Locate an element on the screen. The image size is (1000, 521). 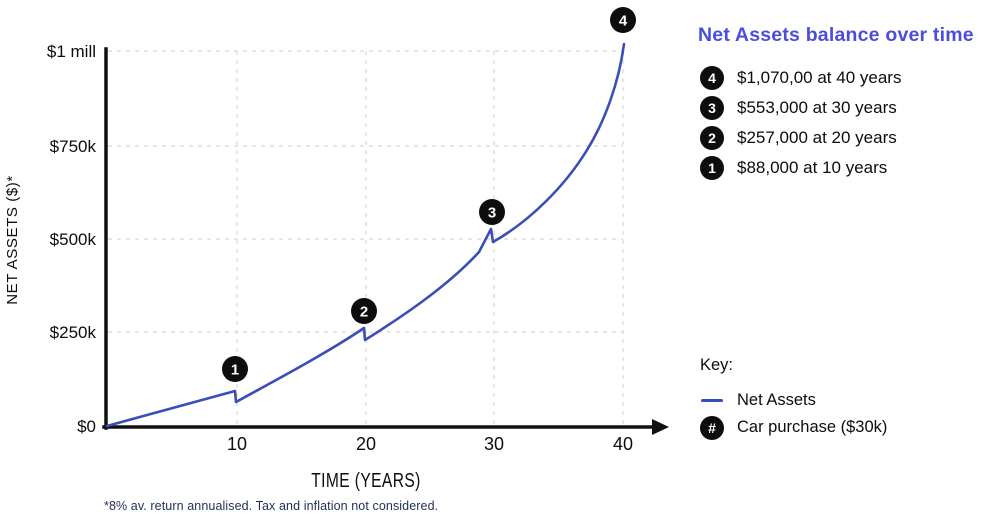
key-row-car-purchase: # Car purchase ($30k) is located at coordinates (793, 427).